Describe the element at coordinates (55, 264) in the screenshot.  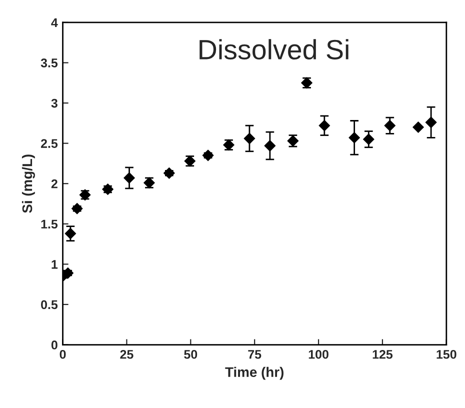
I see `y-tick-label: 1` at that location.